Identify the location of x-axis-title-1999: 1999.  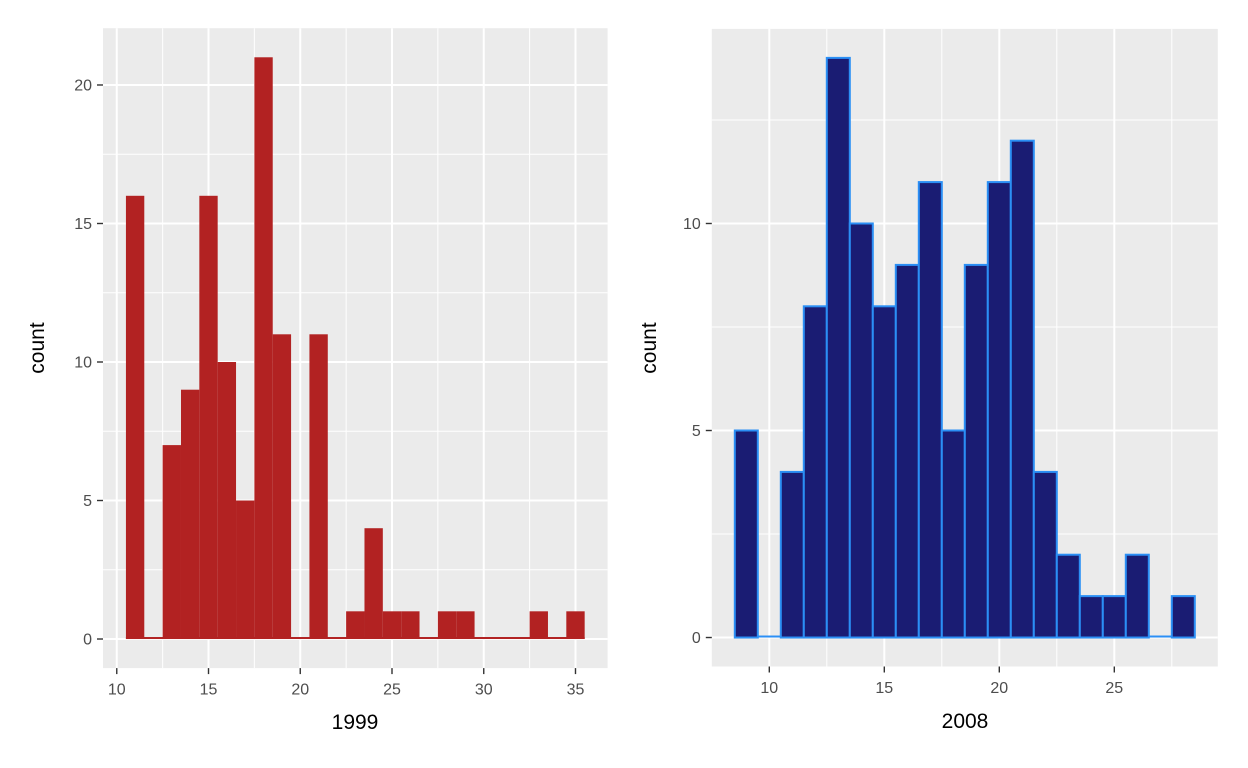
(355, 722).